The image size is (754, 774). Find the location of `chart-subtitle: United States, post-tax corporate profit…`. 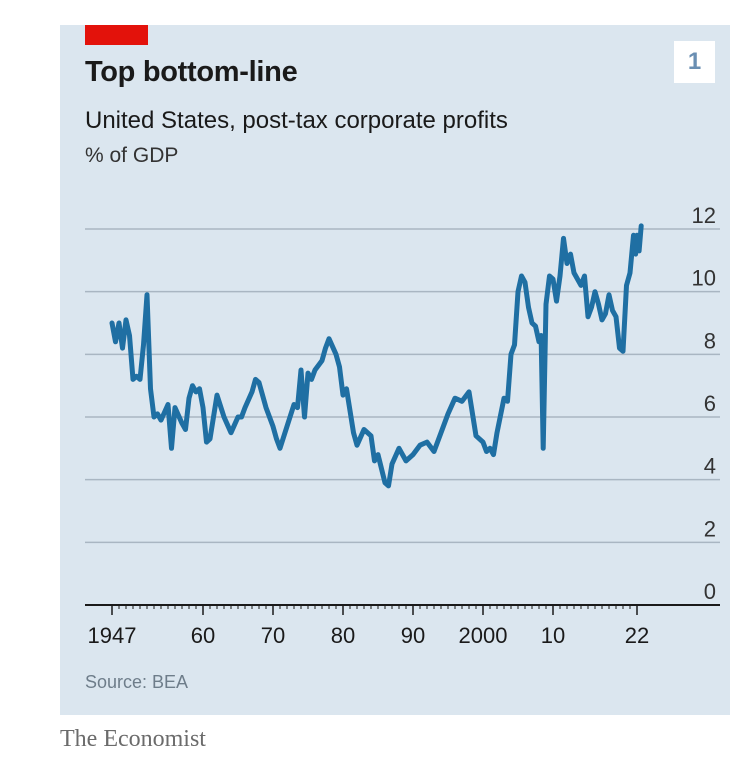

chart-subtitle: United States, post-tax corporate profit… is located at coordinates (296, 120).